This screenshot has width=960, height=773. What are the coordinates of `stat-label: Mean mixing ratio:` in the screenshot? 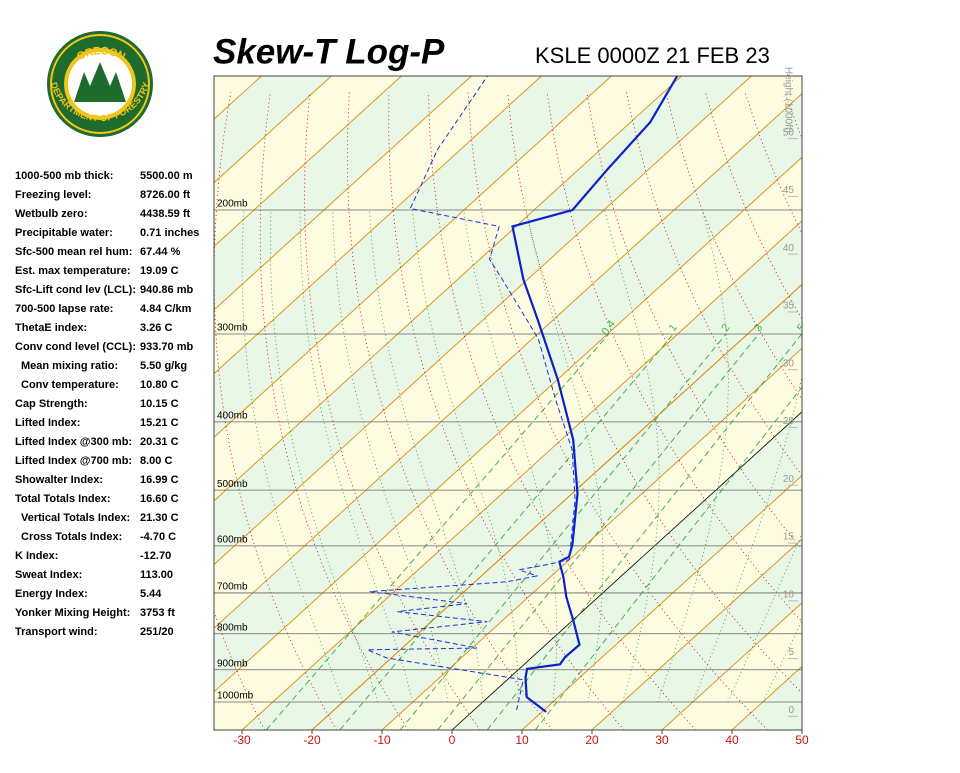 It's located at (69, 366).